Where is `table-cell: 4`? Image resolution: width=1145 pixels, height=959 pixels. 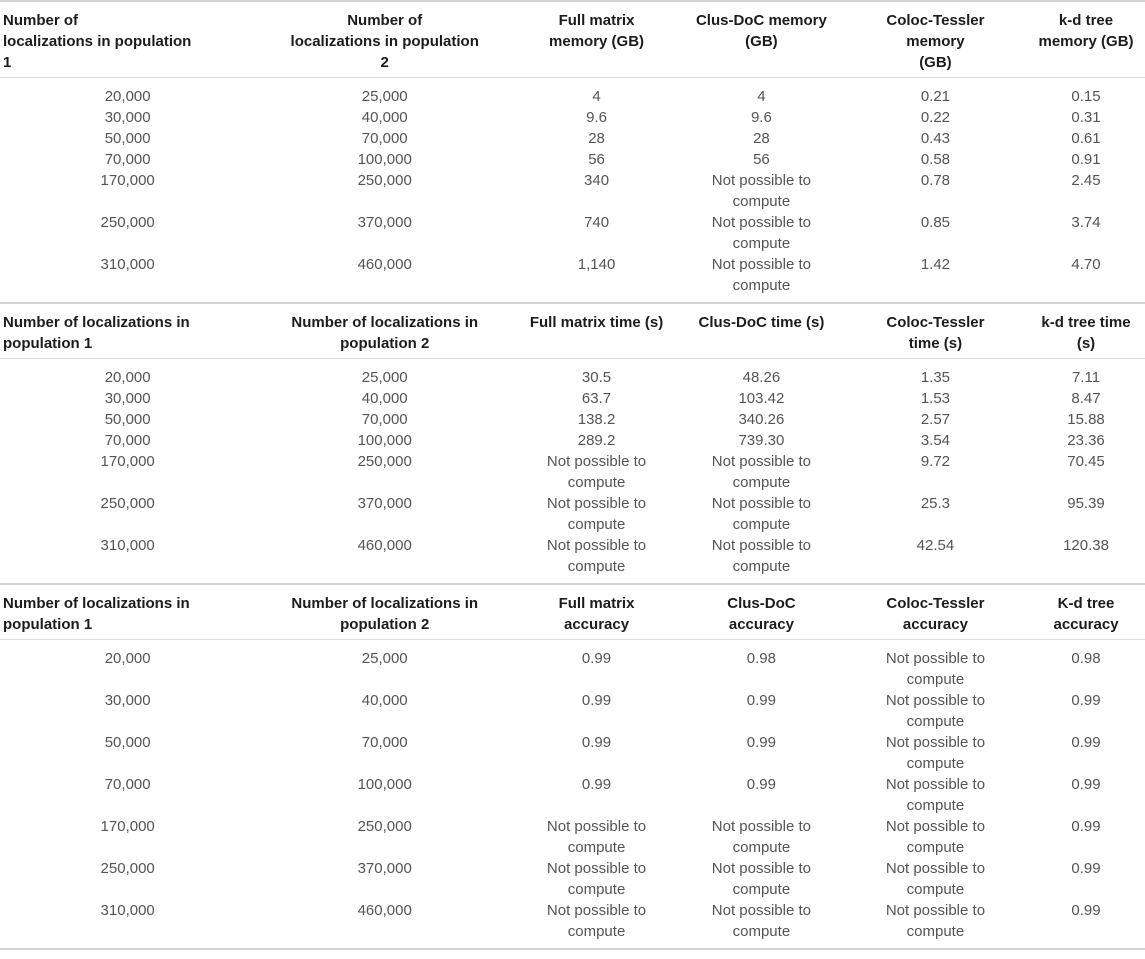
table-cell: 4 is located at coordinates (596, 96).